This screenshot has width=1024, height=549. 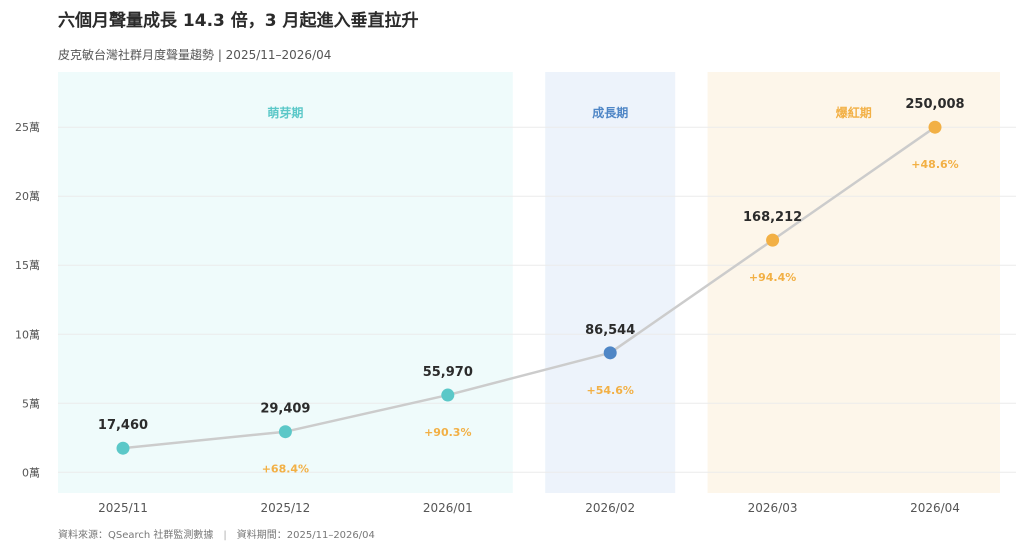 I want to click on y-tick-label: 5萬, so click(x=31, y=403).